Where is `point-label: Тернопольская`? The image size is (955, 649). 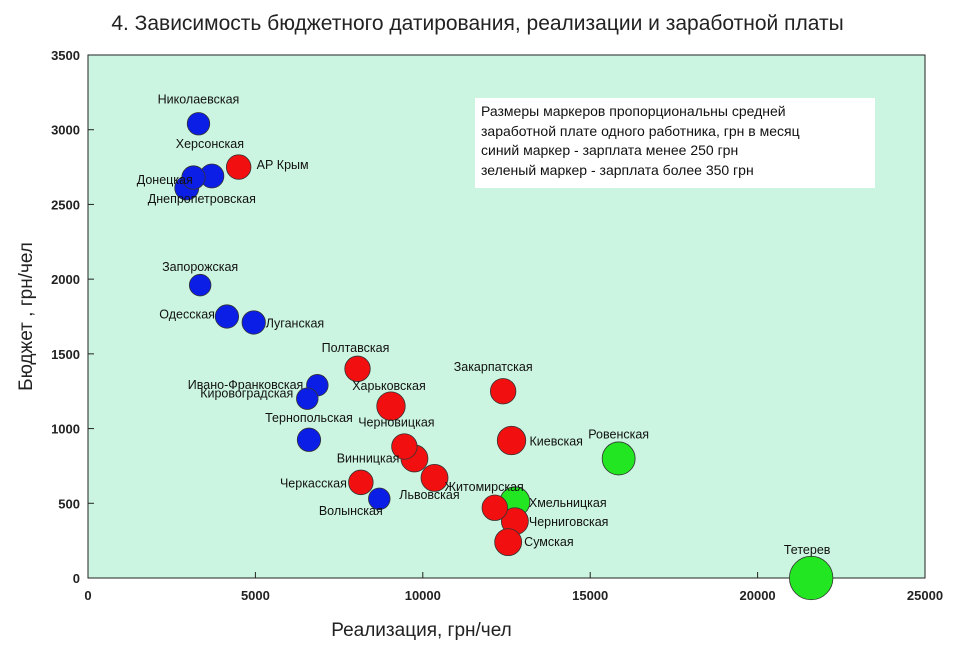
point-label: Тернопольская is located at coordinates (309, 418).